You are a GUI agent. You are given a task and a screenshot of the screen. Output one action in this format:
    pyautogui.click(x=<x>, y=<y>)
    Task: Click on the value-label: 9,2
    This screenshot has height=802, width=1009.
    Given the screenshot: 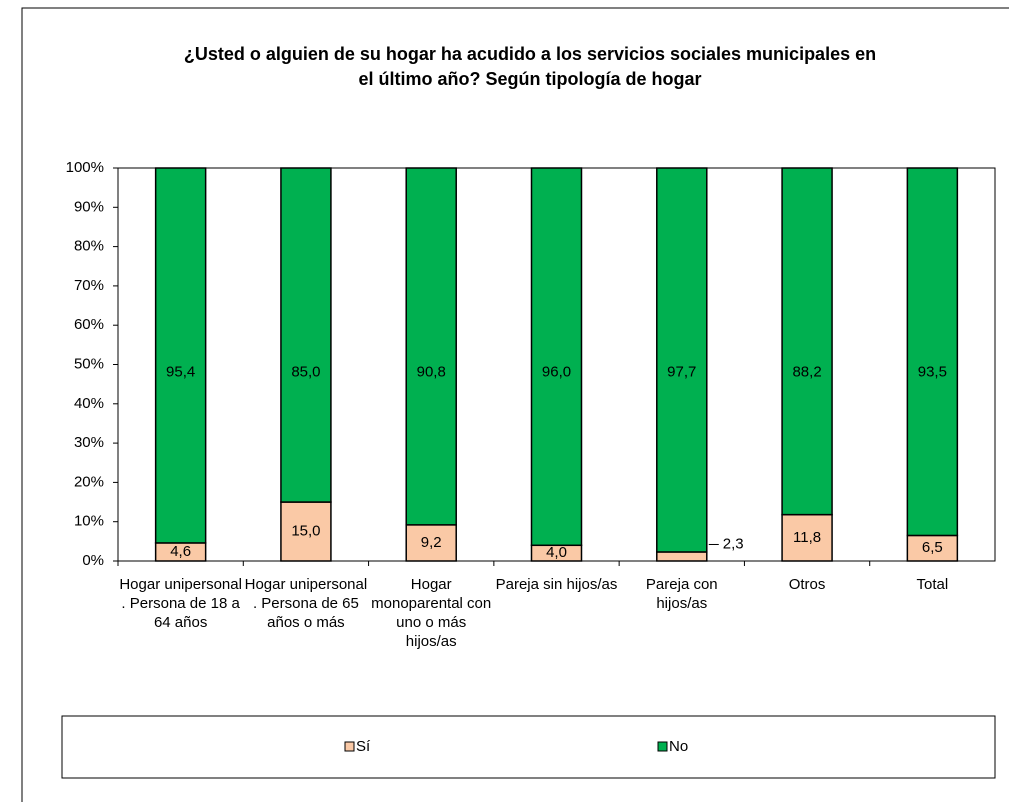 What is the action you would take?
    pyautogui.click(x=431, y=542)
    